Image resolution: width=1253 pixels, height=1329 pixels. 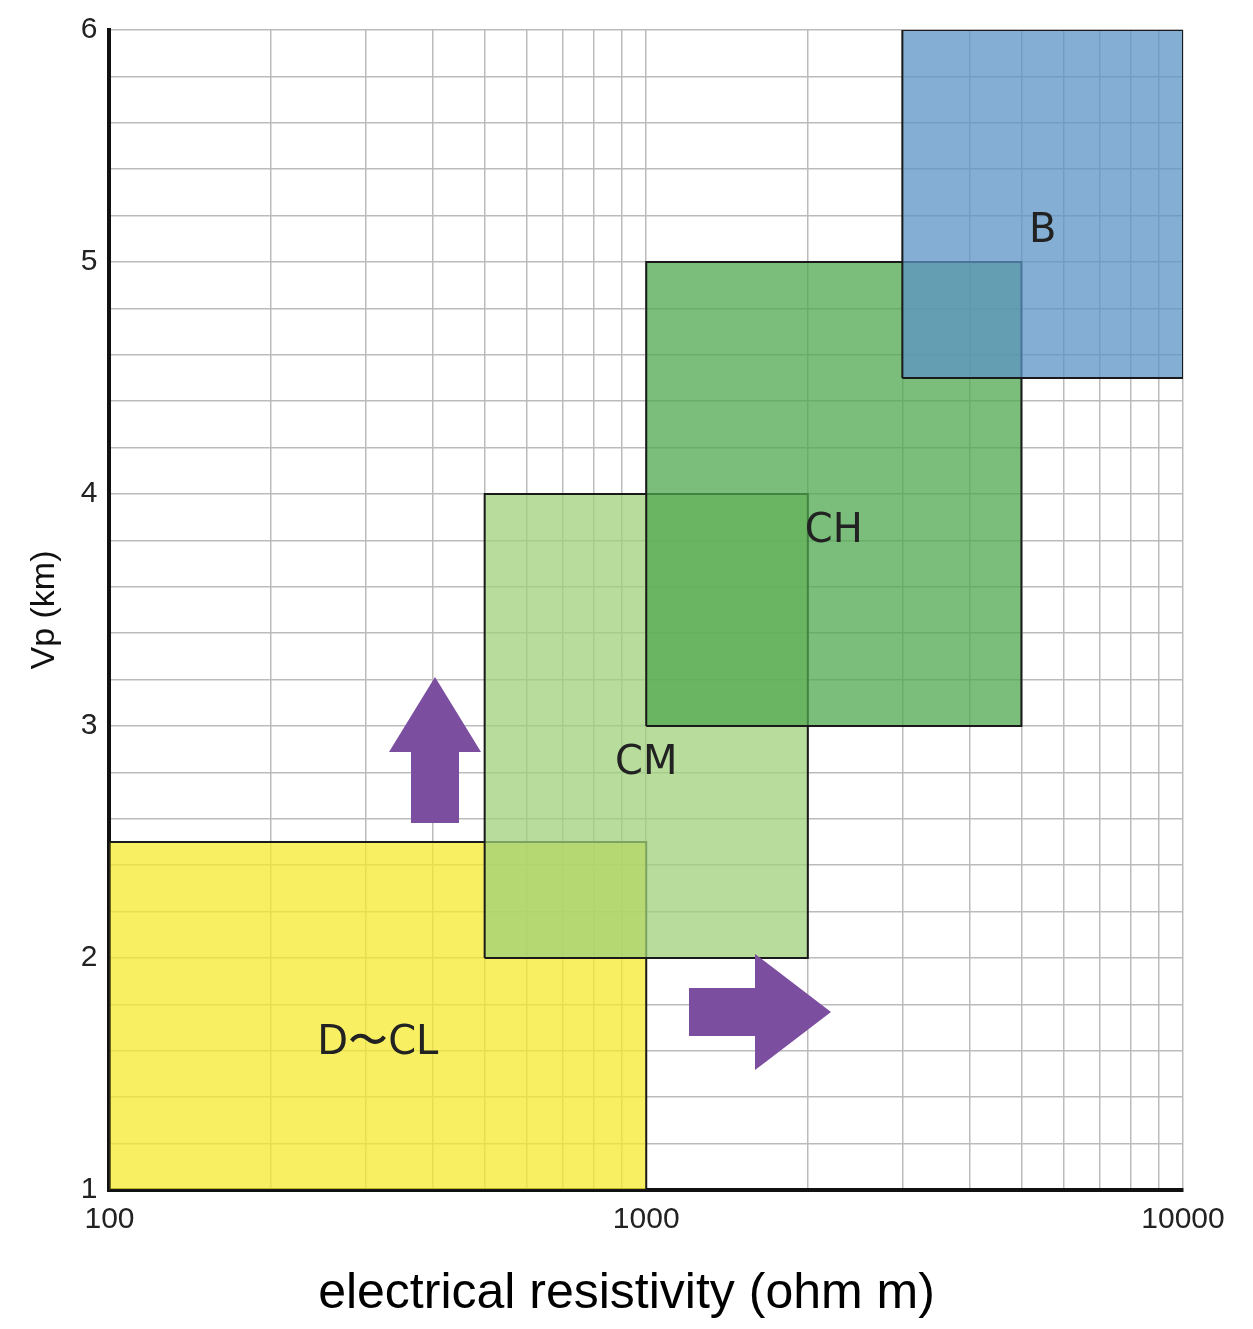 I want to click on y-tick-label: 4, so click(x=89, y=492).